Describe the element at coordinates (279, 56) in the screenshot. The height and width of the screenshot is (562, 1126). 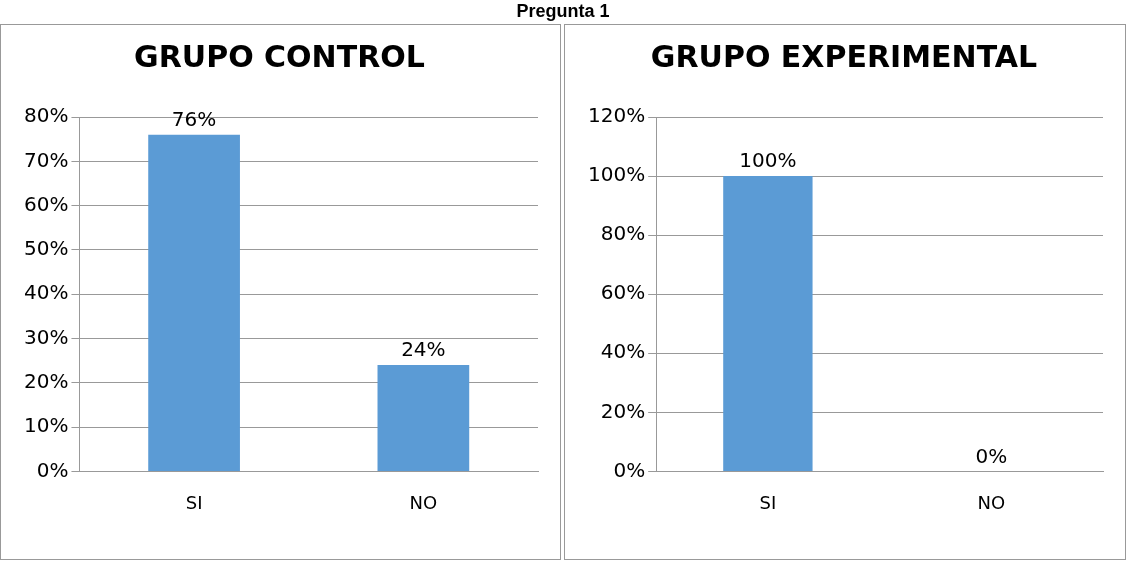
I see `chart-title: GRUPO CONTROL` at that location.